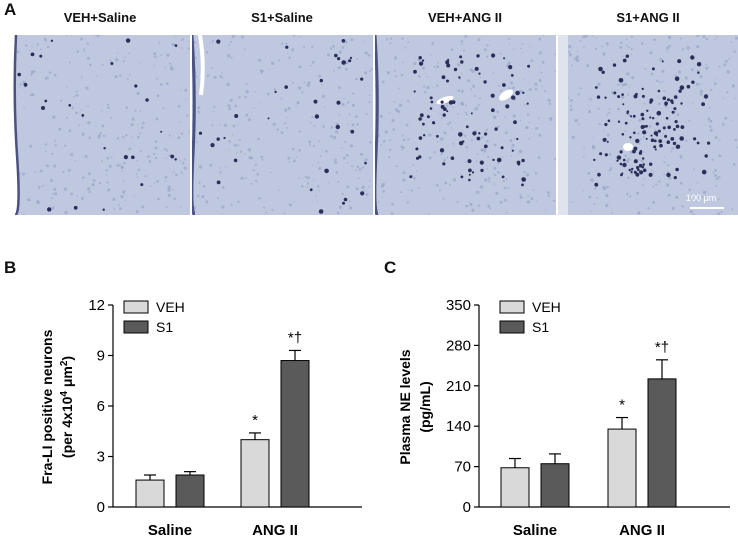 This screenshot has width=738, height=536. I want to click on panel-letter-c: C, so click(390, 267).